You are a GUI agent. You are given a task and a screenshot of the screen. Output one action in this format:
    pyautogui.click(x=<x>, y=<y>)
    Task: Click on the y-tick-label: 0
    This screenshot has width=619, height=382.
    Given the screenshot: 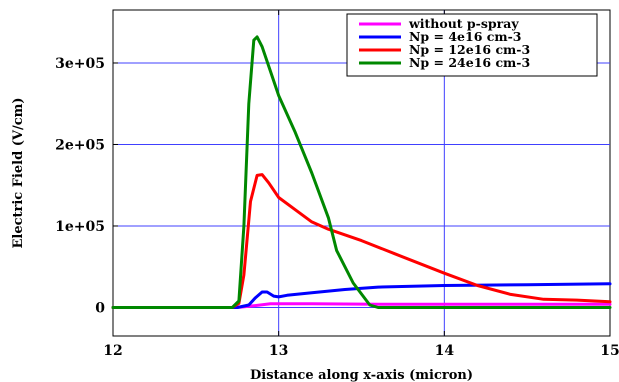 What is the action you would take?
    pyautogui.click(x=100, y=308)
    